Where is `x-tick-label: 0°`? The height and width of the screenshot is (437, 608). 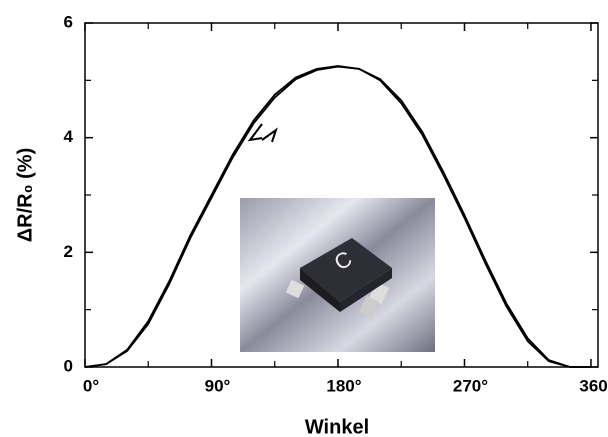
x-tick-label: 0° is located at coordinates (91, 385).